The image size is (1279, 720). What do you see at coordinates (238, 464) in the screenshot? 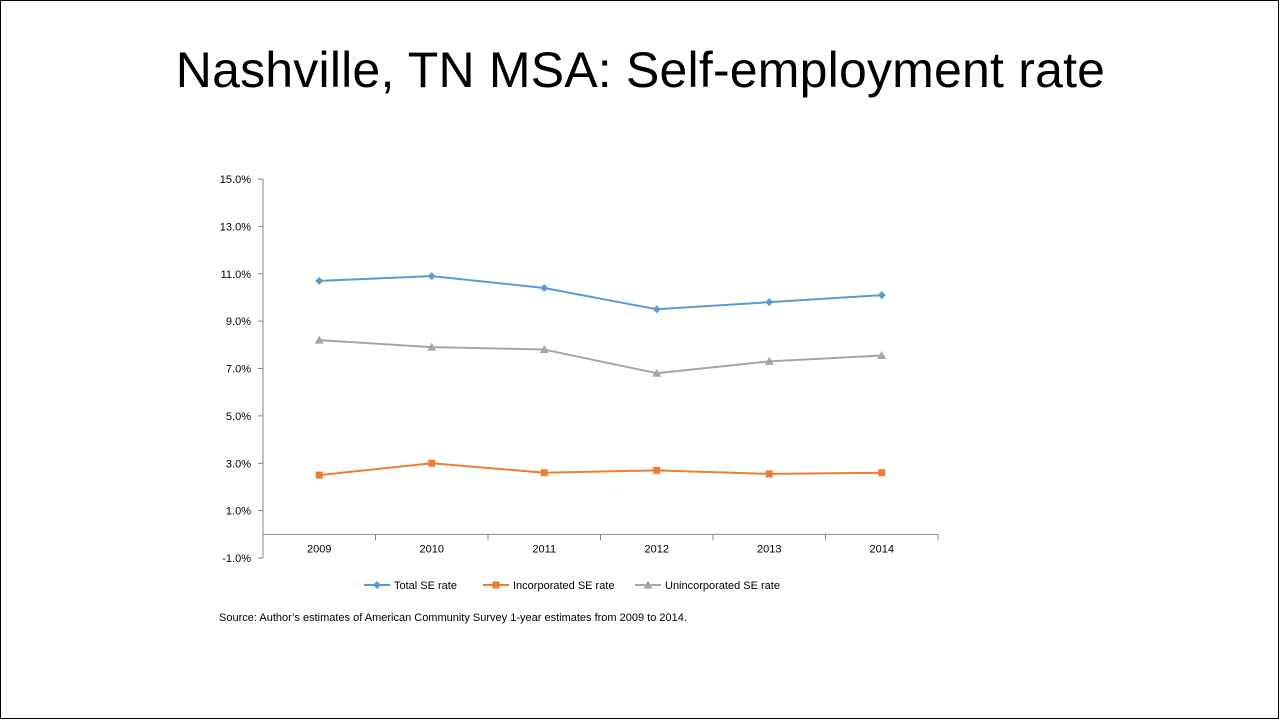
I see `y-tick-label: 3.0%` at bounding box center [238, 464].